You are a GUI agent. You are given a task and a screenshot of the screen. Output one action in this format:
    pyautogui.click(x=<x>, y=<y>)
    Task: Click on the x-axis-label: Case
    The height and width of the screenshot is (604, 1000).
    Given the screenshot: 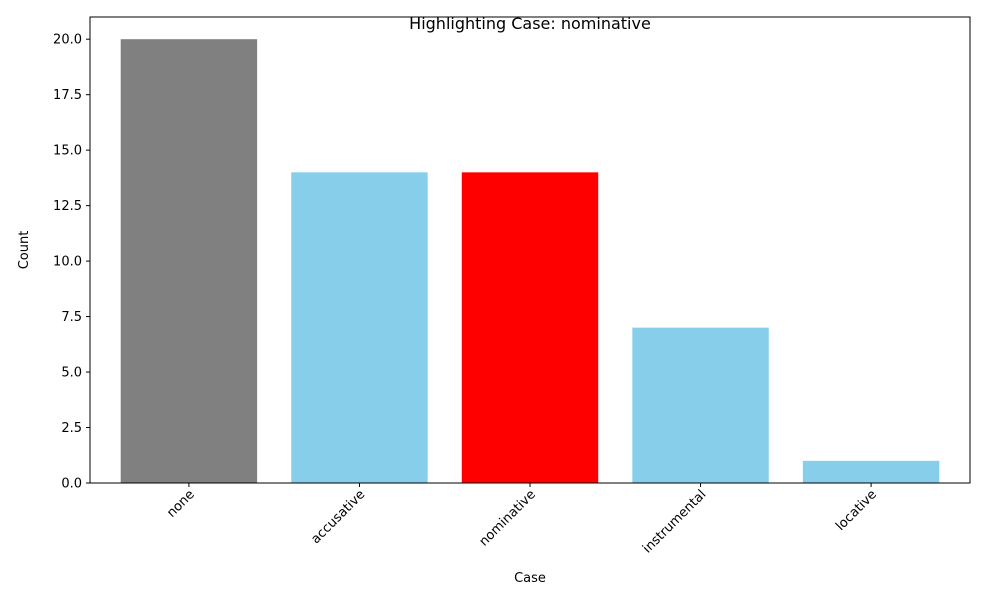 What is the action you would take?
    pyautogui.click(x=530, y=578)
    